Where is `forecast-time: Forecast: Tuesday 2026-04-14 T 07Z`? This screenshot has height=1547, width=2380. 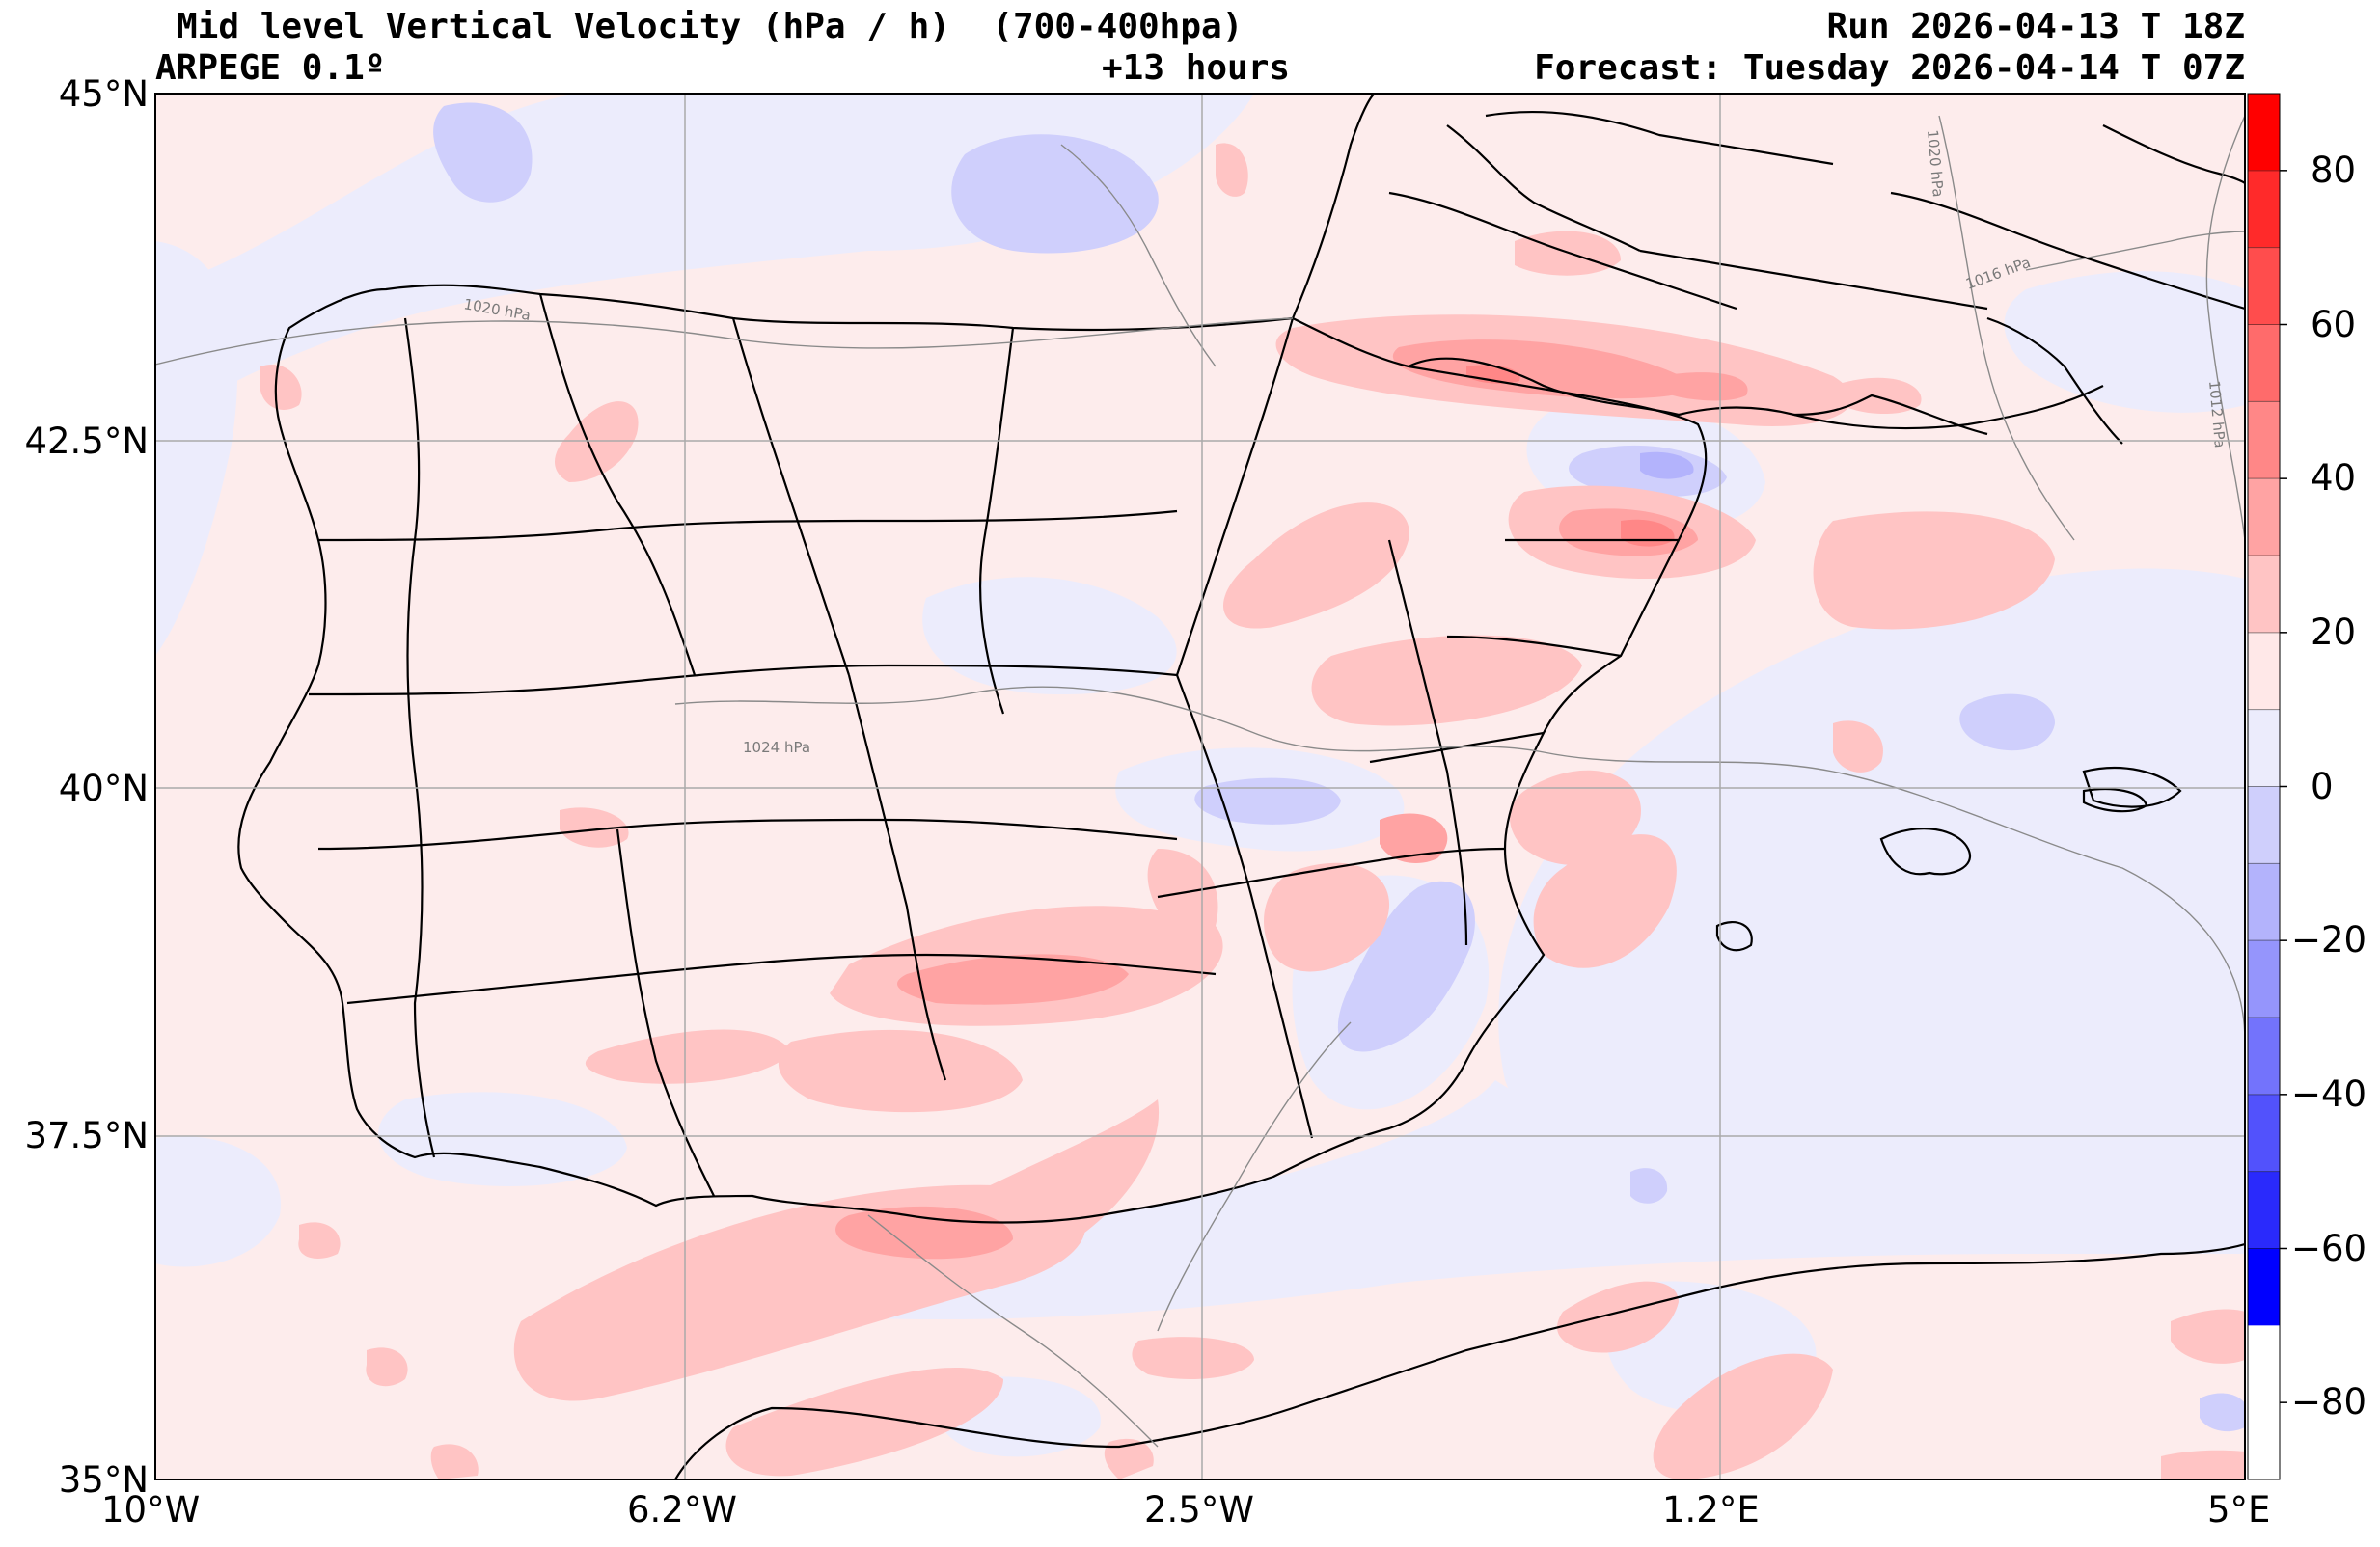
forecast-time: Forecast: Tuesday 2026-04-14 T 07Z is located at coordinates (1890, 68).